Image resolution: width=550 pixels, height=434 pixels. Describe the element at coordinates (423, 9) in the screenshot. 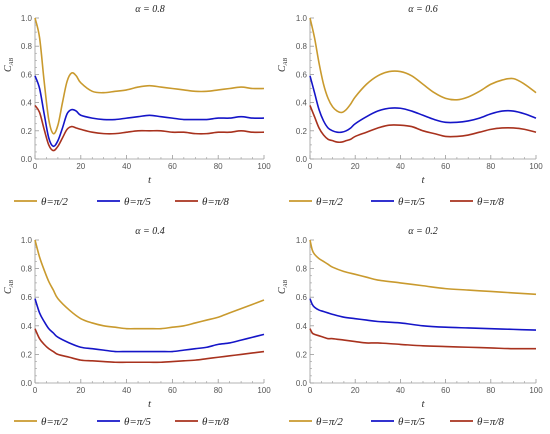

I see `panel-title: α = 0.6` at that location.